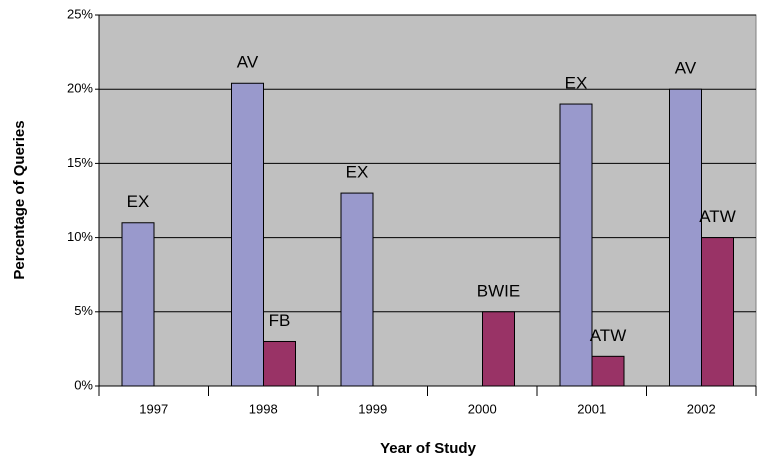 The width and height of the screenshot is (757, 462). What do you see at coordinates (83, 310) in the screenshot?
I see `y-tick-label: 5%` at bounding box center [83, 310].